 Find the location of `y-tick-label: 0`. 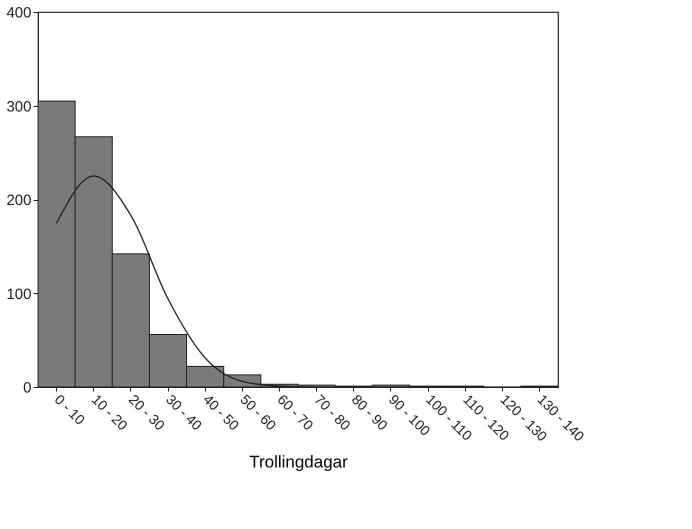

y-tick-label: 0 is located at coordinates (27, 388).